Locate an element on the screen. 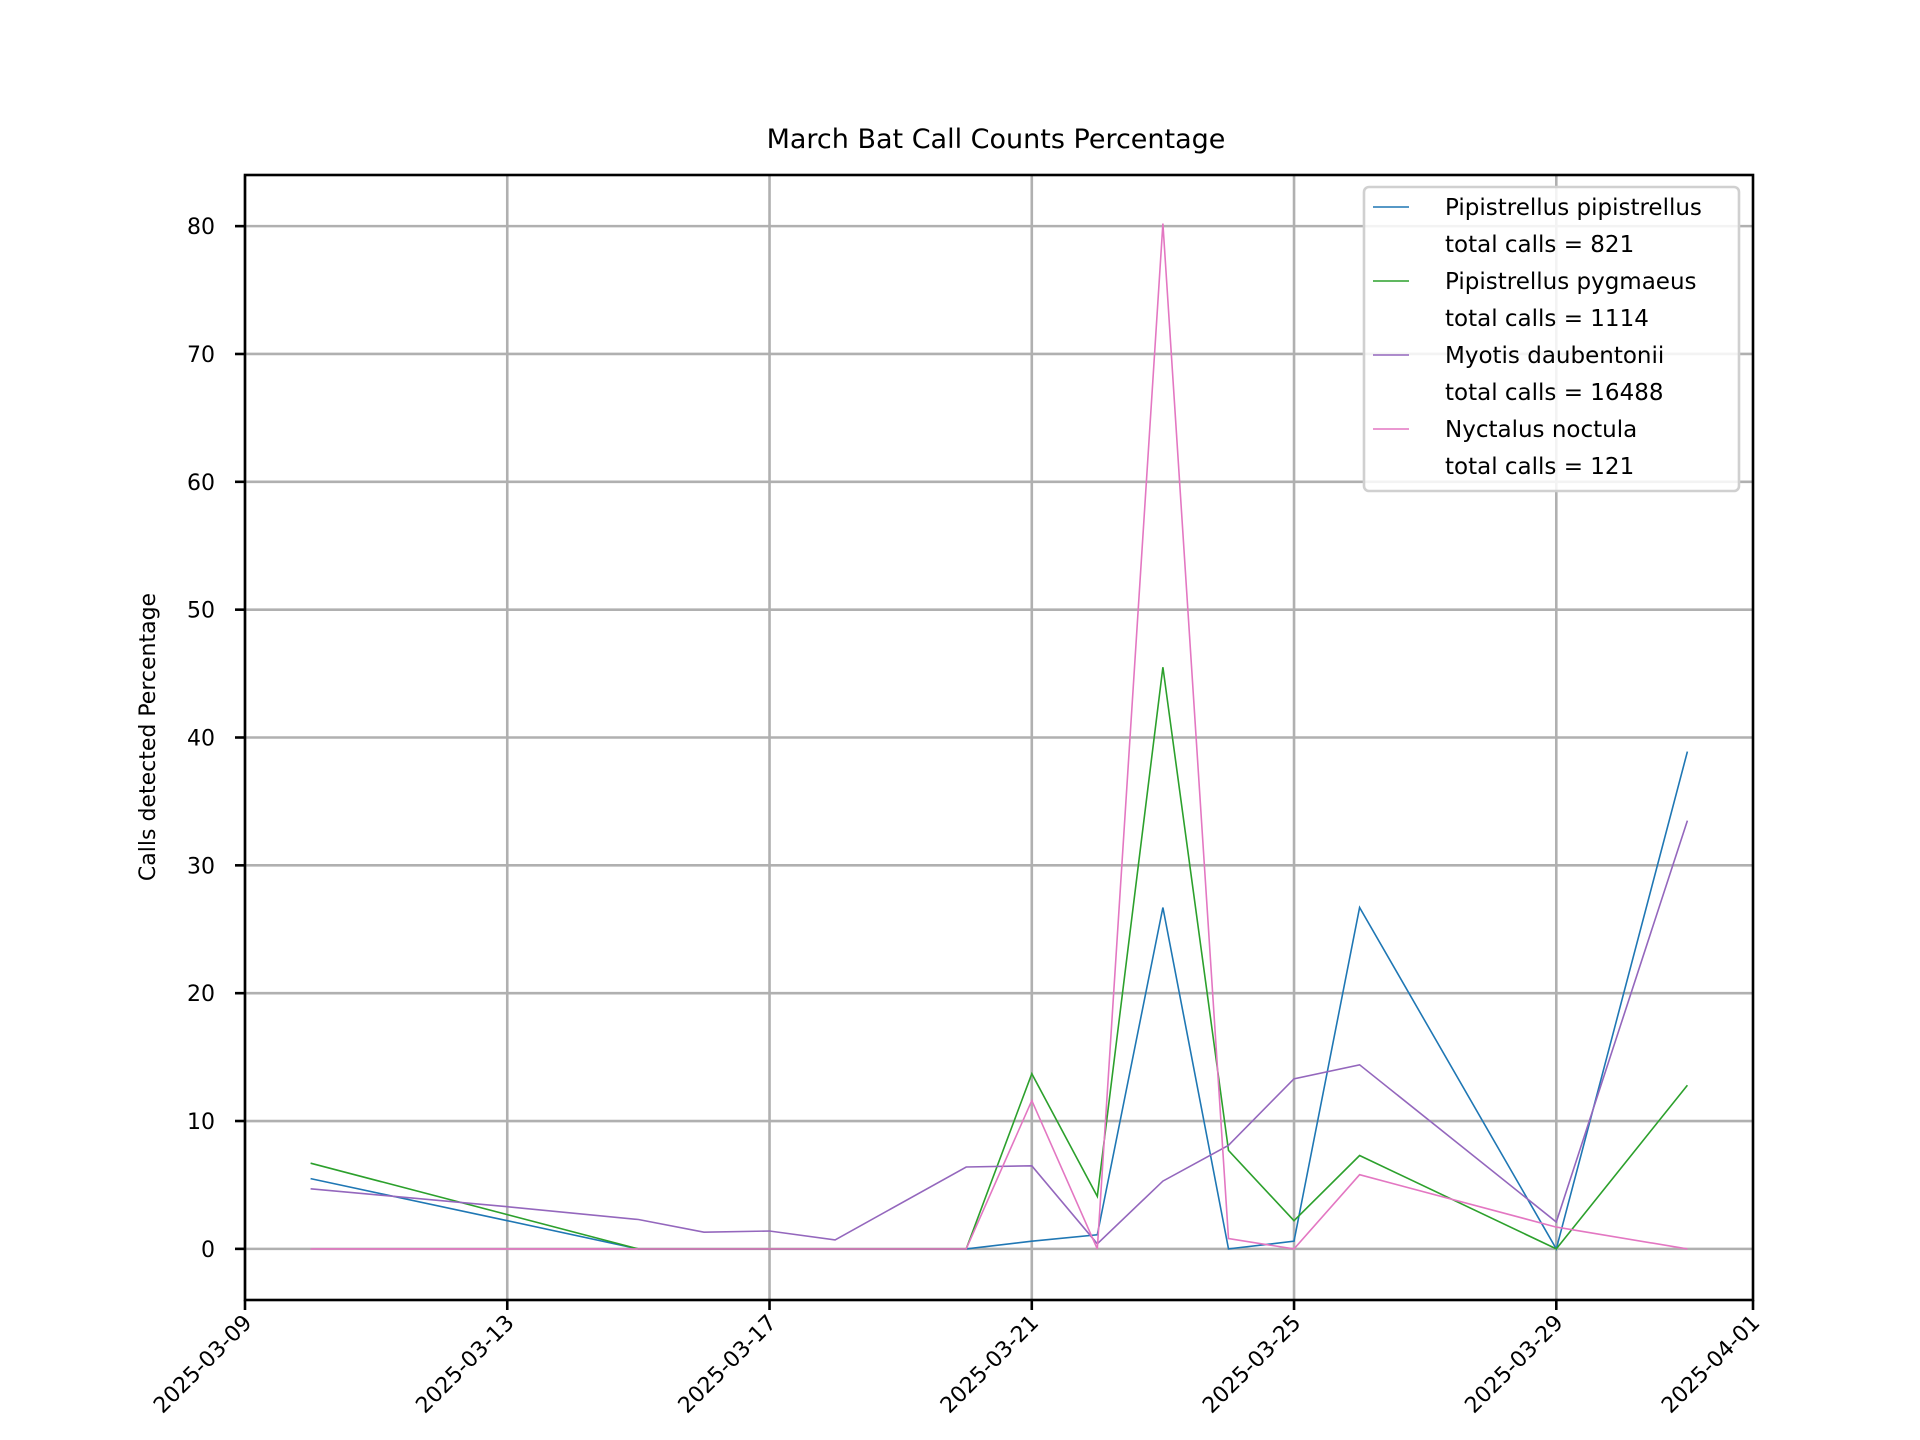 The width and height of the screenshot is (1920, 1440). legend-label-myotis-daubentonii: Myotis daubentonii is located at coordinates (1554, 356).